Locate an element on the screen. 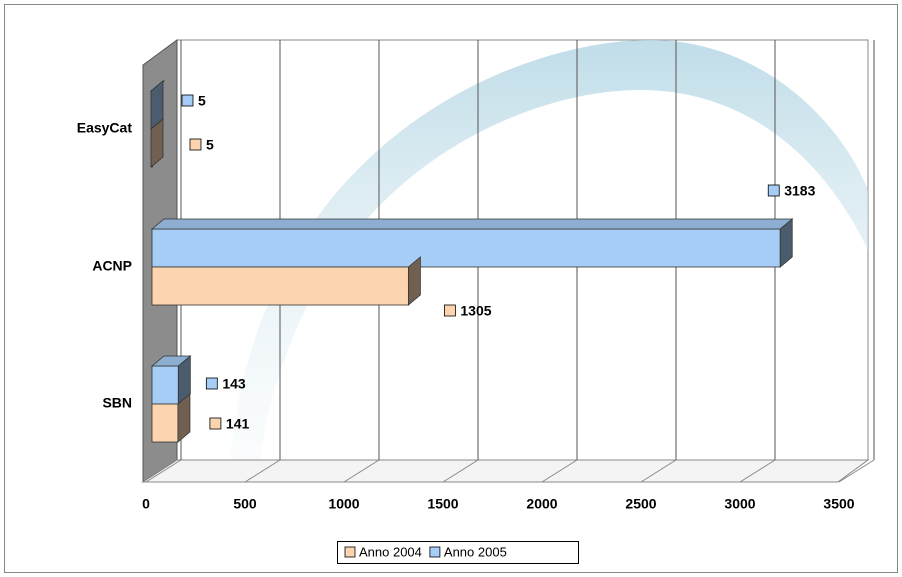 Image resolution: width=902 pixels, height=577 pixels. value-label: 1305 is located at coordinates (475, 311).